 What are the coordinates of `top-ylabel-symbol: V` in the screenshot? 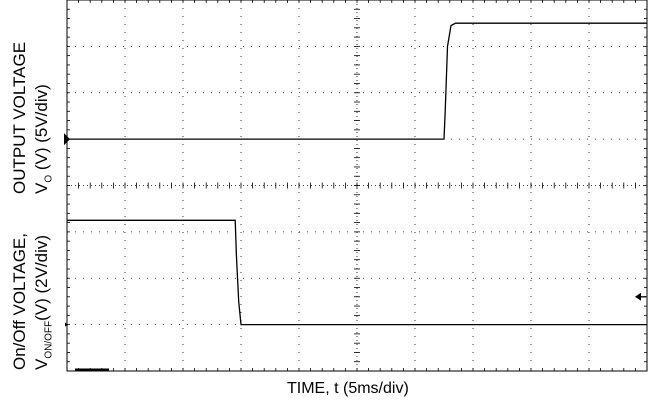 It's located at (41, 188).